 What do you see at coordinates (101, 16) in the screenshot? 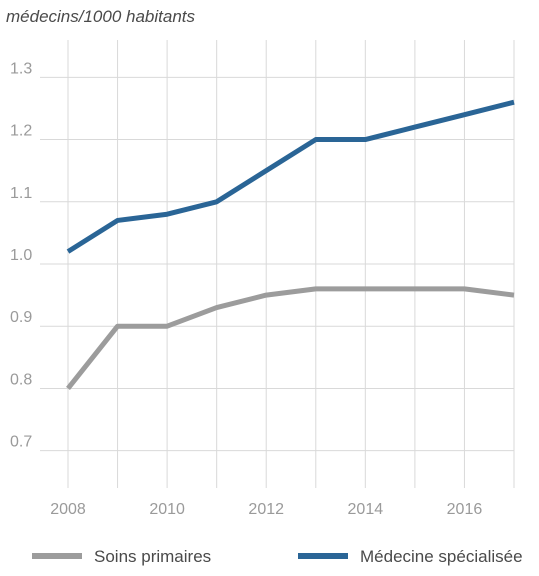
I see `y-axis-unit-label: médecins/1000 habitants` at bounding box center [101, 16].